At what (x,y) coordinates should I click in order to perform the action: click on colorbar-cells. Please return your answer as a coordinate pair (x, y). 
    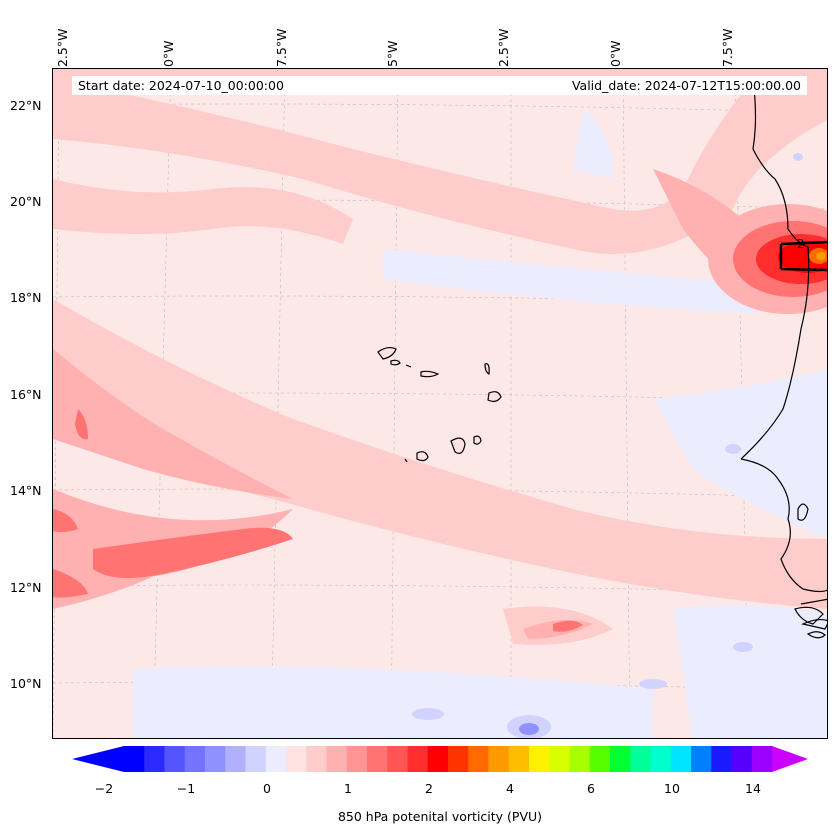
    Looking at the image, I should click on (448, 759).